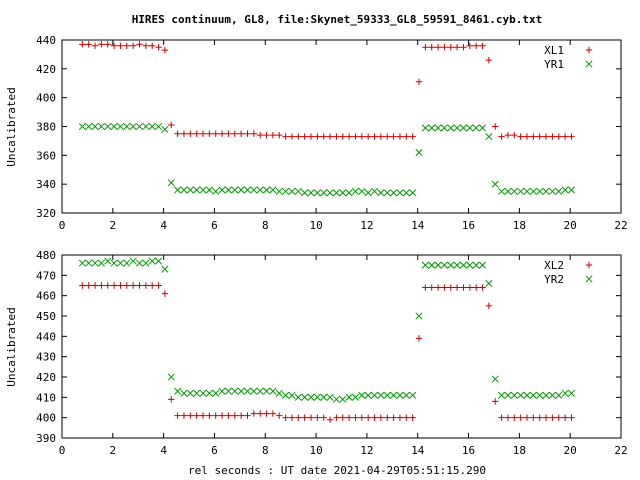 This screenshot has width=640, height=480. Describe the element at coordinates (62, 450) in the screenshot. I see `x-tick-label: 0` at that location.